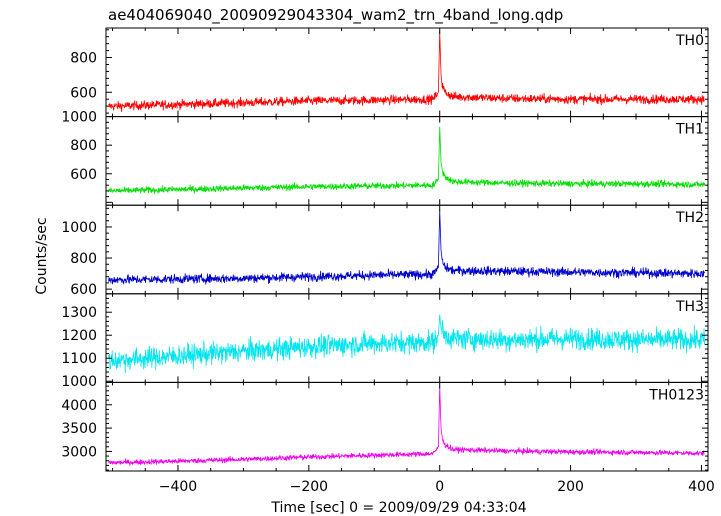 This screenshot has width=721, height=516. I want to click on series-line-th0123, so click(406, 426).